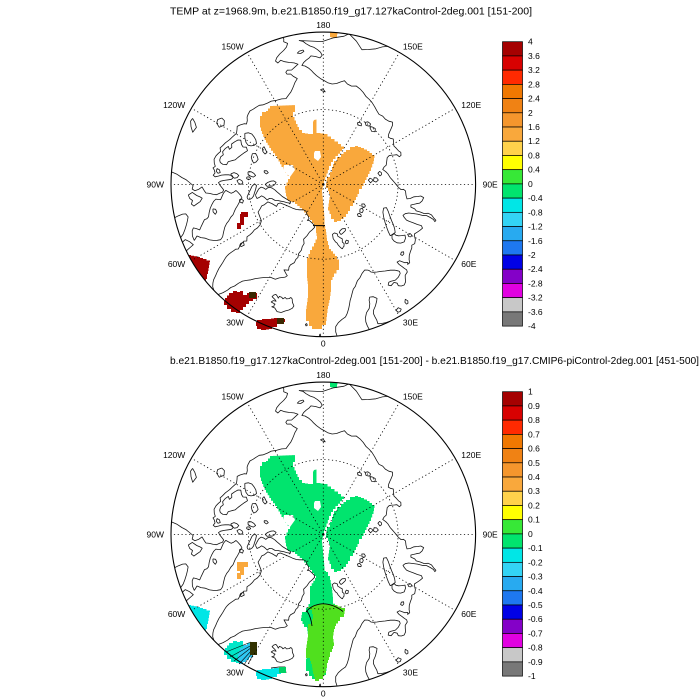  I want to click on svg-text: -3.6, so click(535, 312).